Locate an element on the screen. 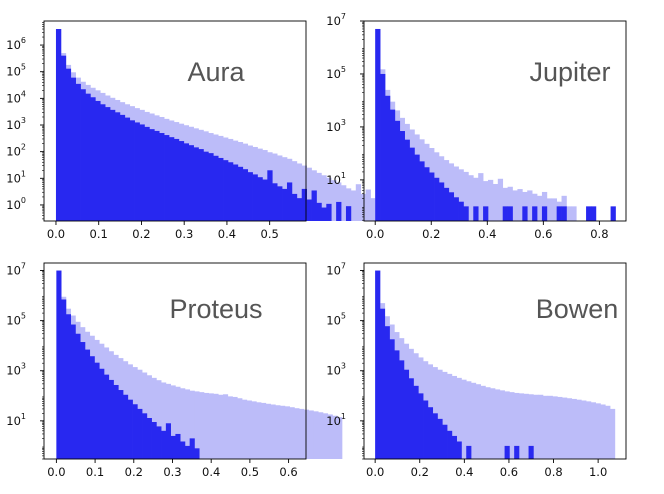 Image resolution: width=664 pixels, height=494 pixels. x-tick-label: 0.6 is located at coordinates (543, 234).